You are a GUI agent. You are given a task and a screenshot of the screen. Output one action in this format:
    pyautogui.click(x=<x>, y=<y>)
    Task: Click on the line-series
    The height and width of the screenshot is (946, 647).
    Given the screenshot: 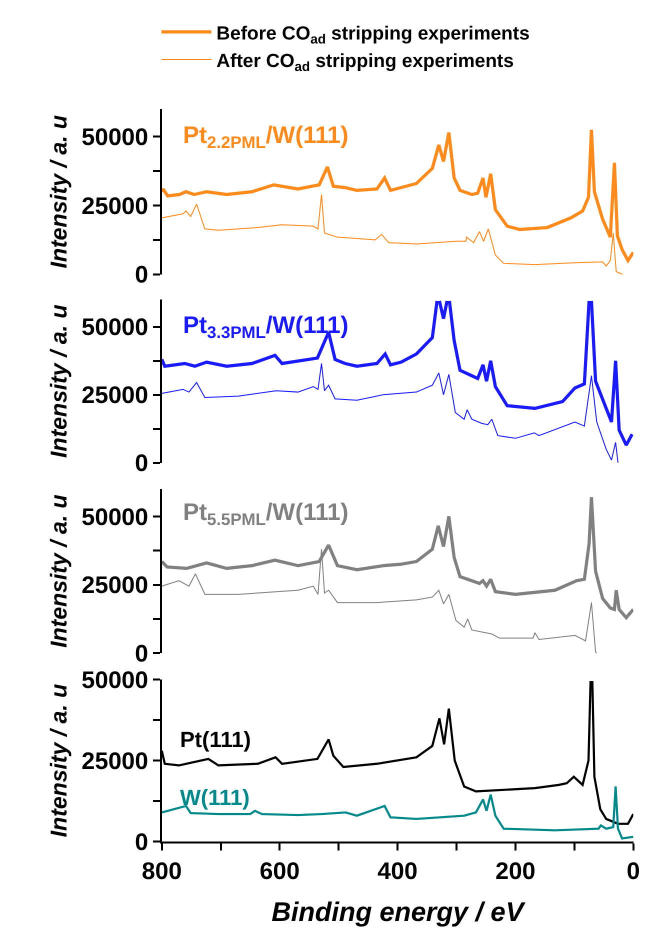 What is the action you would take?
    pyautogui.click(x=398, y=812)
    